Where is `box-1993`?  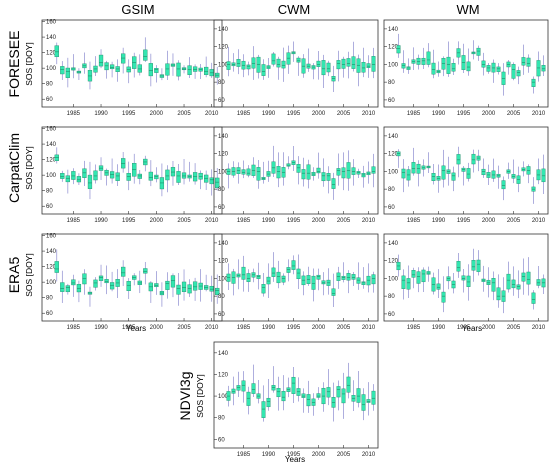
box-1993 is located at coordinates (117, 175).